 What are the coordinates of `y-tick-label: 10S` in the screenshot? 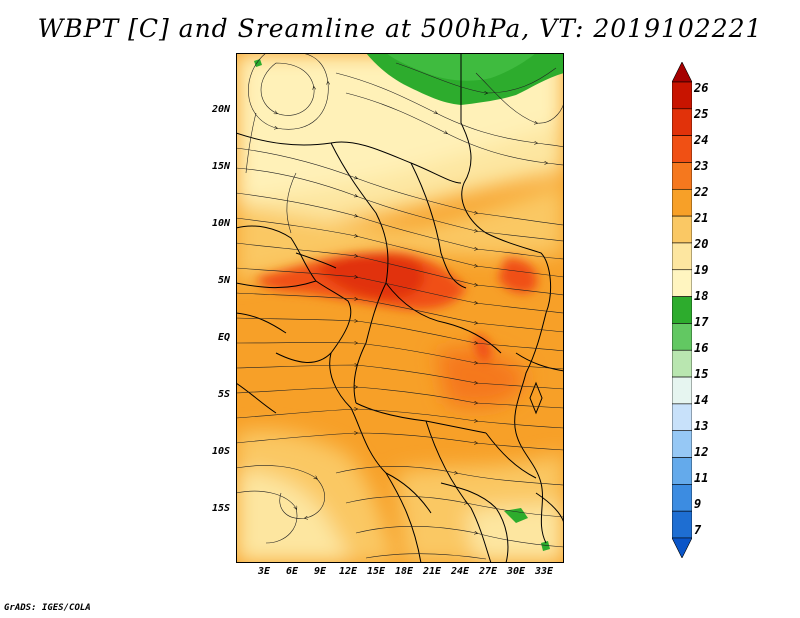 It's located at (220, 451).